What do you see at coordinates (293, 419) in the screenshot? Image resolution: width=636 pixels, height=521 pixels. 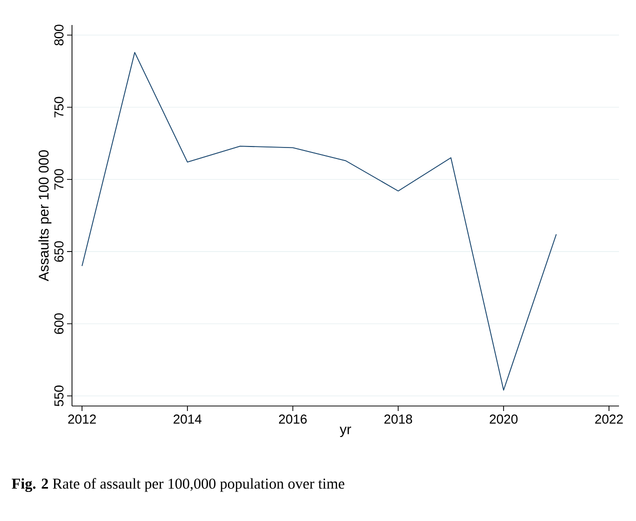 I see `x-tick-label: 2016` at bounding box center [293, 419].